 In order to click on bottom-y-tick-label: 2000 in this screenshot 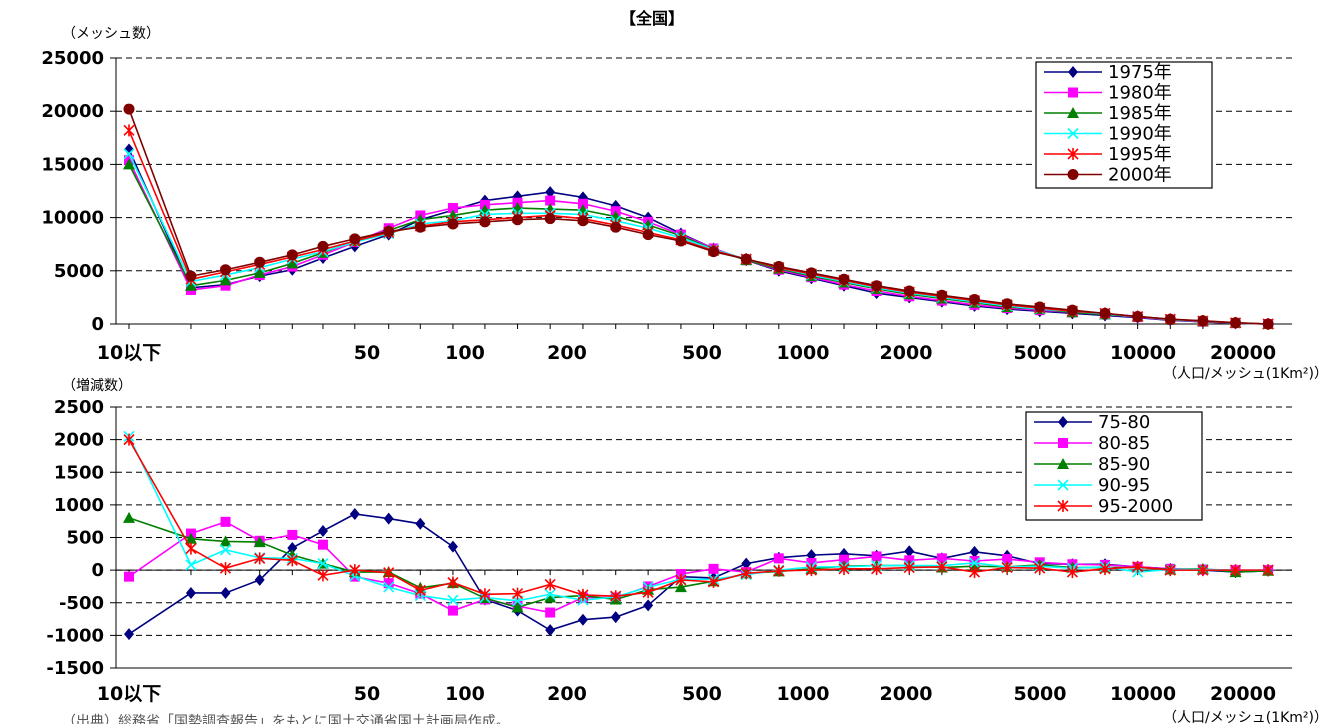, I will do `click(79, 440)`.